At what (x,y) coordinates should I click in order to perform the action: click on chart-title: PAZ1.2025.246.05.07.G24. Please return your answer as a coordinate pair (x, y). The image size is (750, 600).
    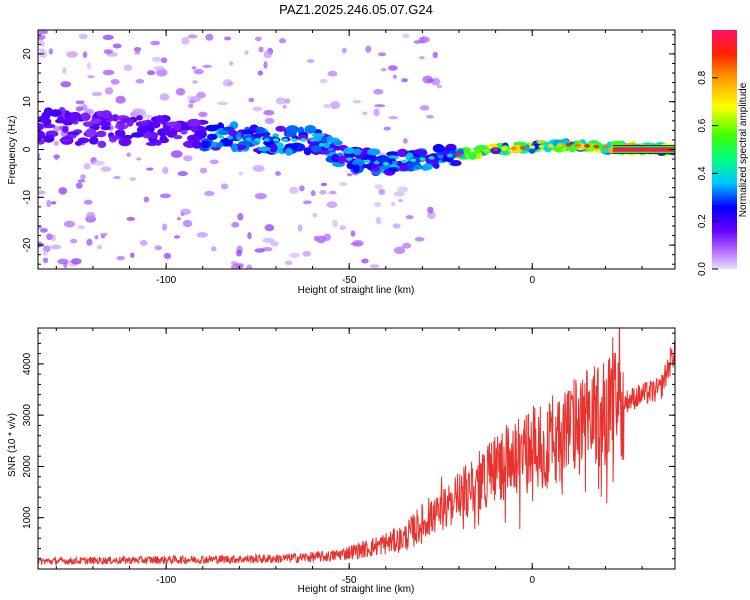
    Looking at the image, I should click on (356, 9).